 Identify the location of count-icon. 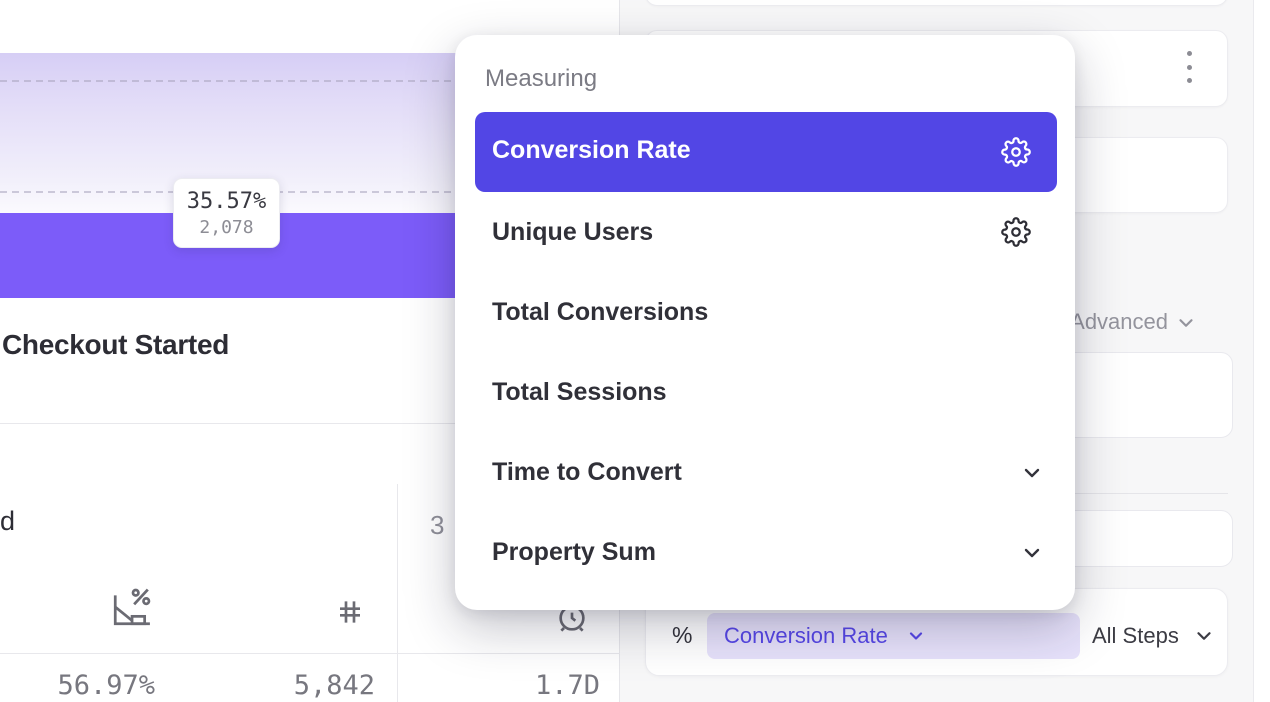
(350, 612).